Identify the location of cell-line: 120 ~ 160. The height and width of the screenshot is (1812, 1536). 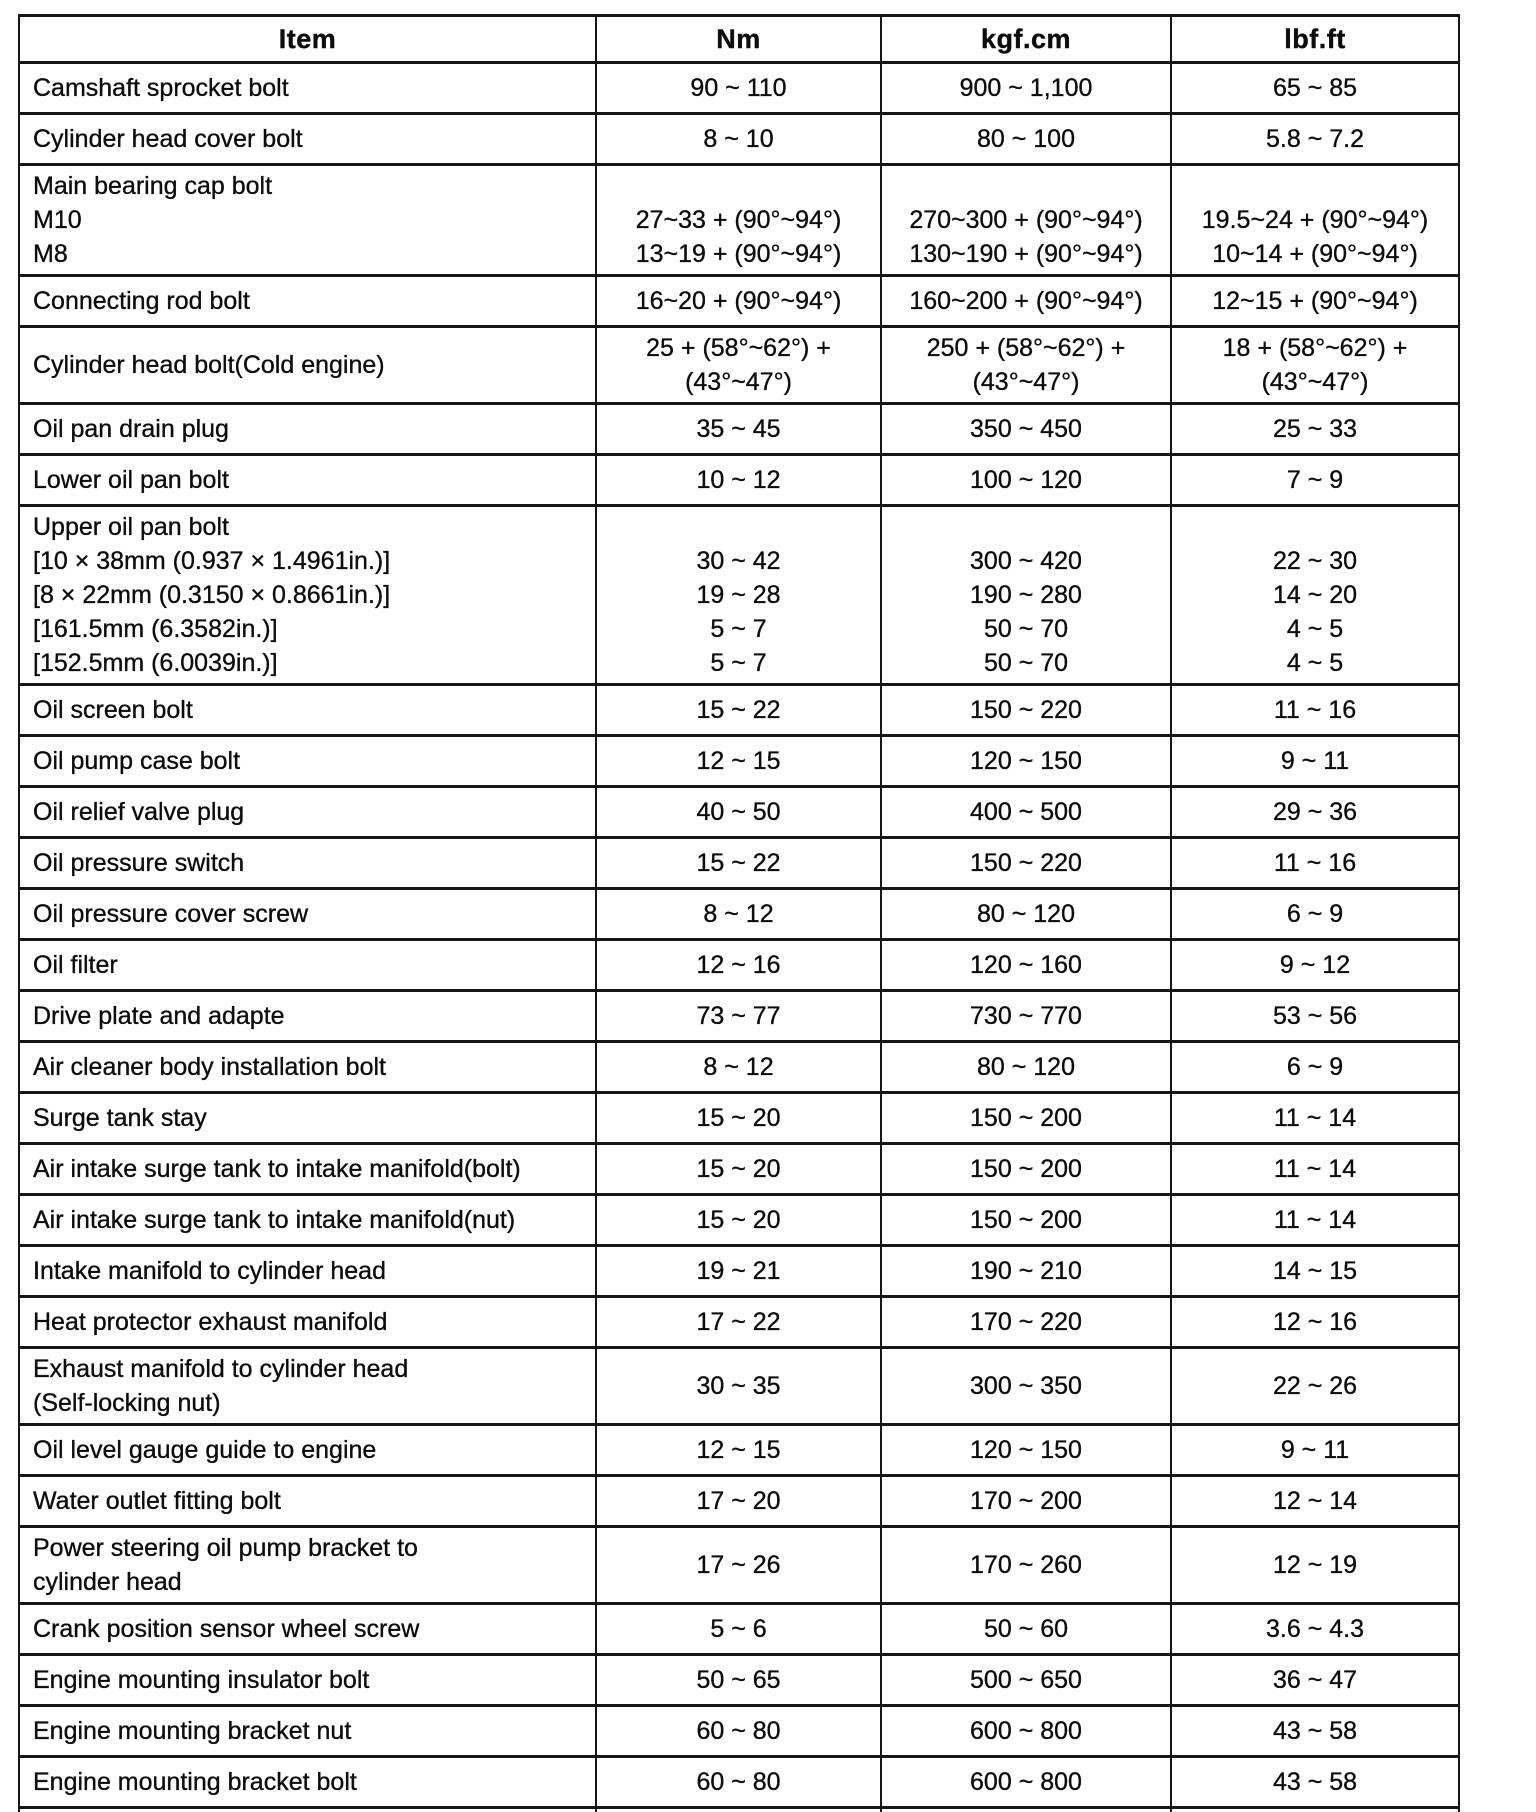
(1026, 965).